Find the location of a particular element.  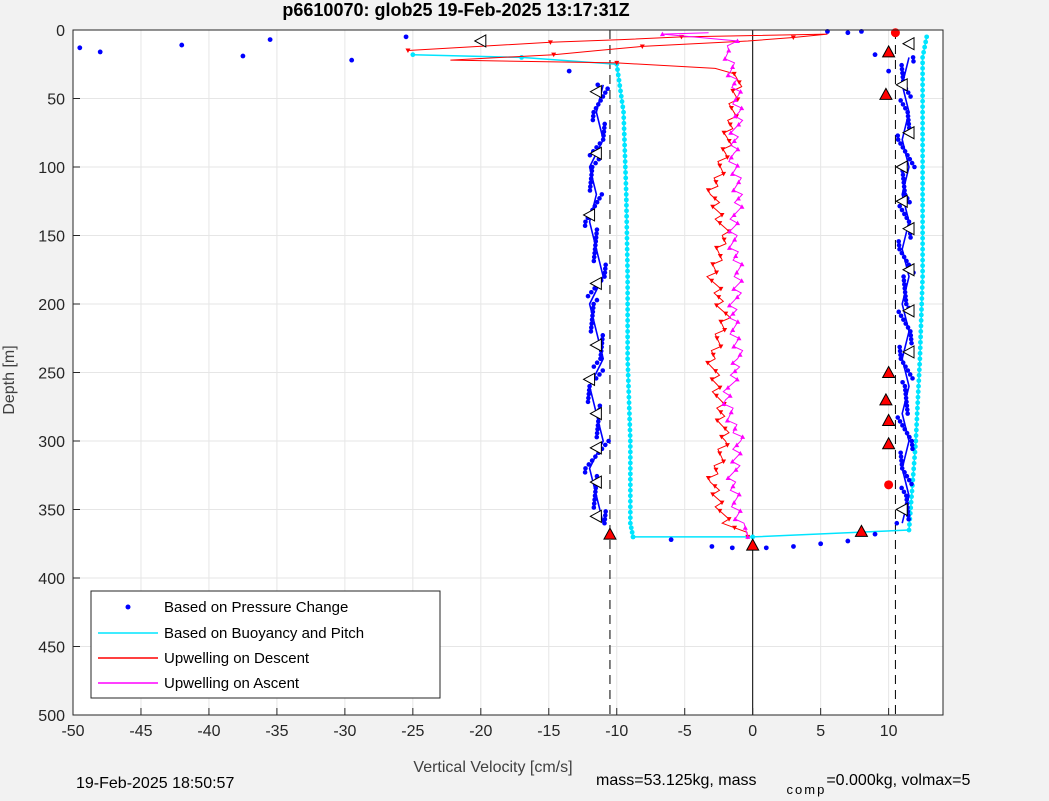

red-triangle-marker is located at coordinates (886, 93).